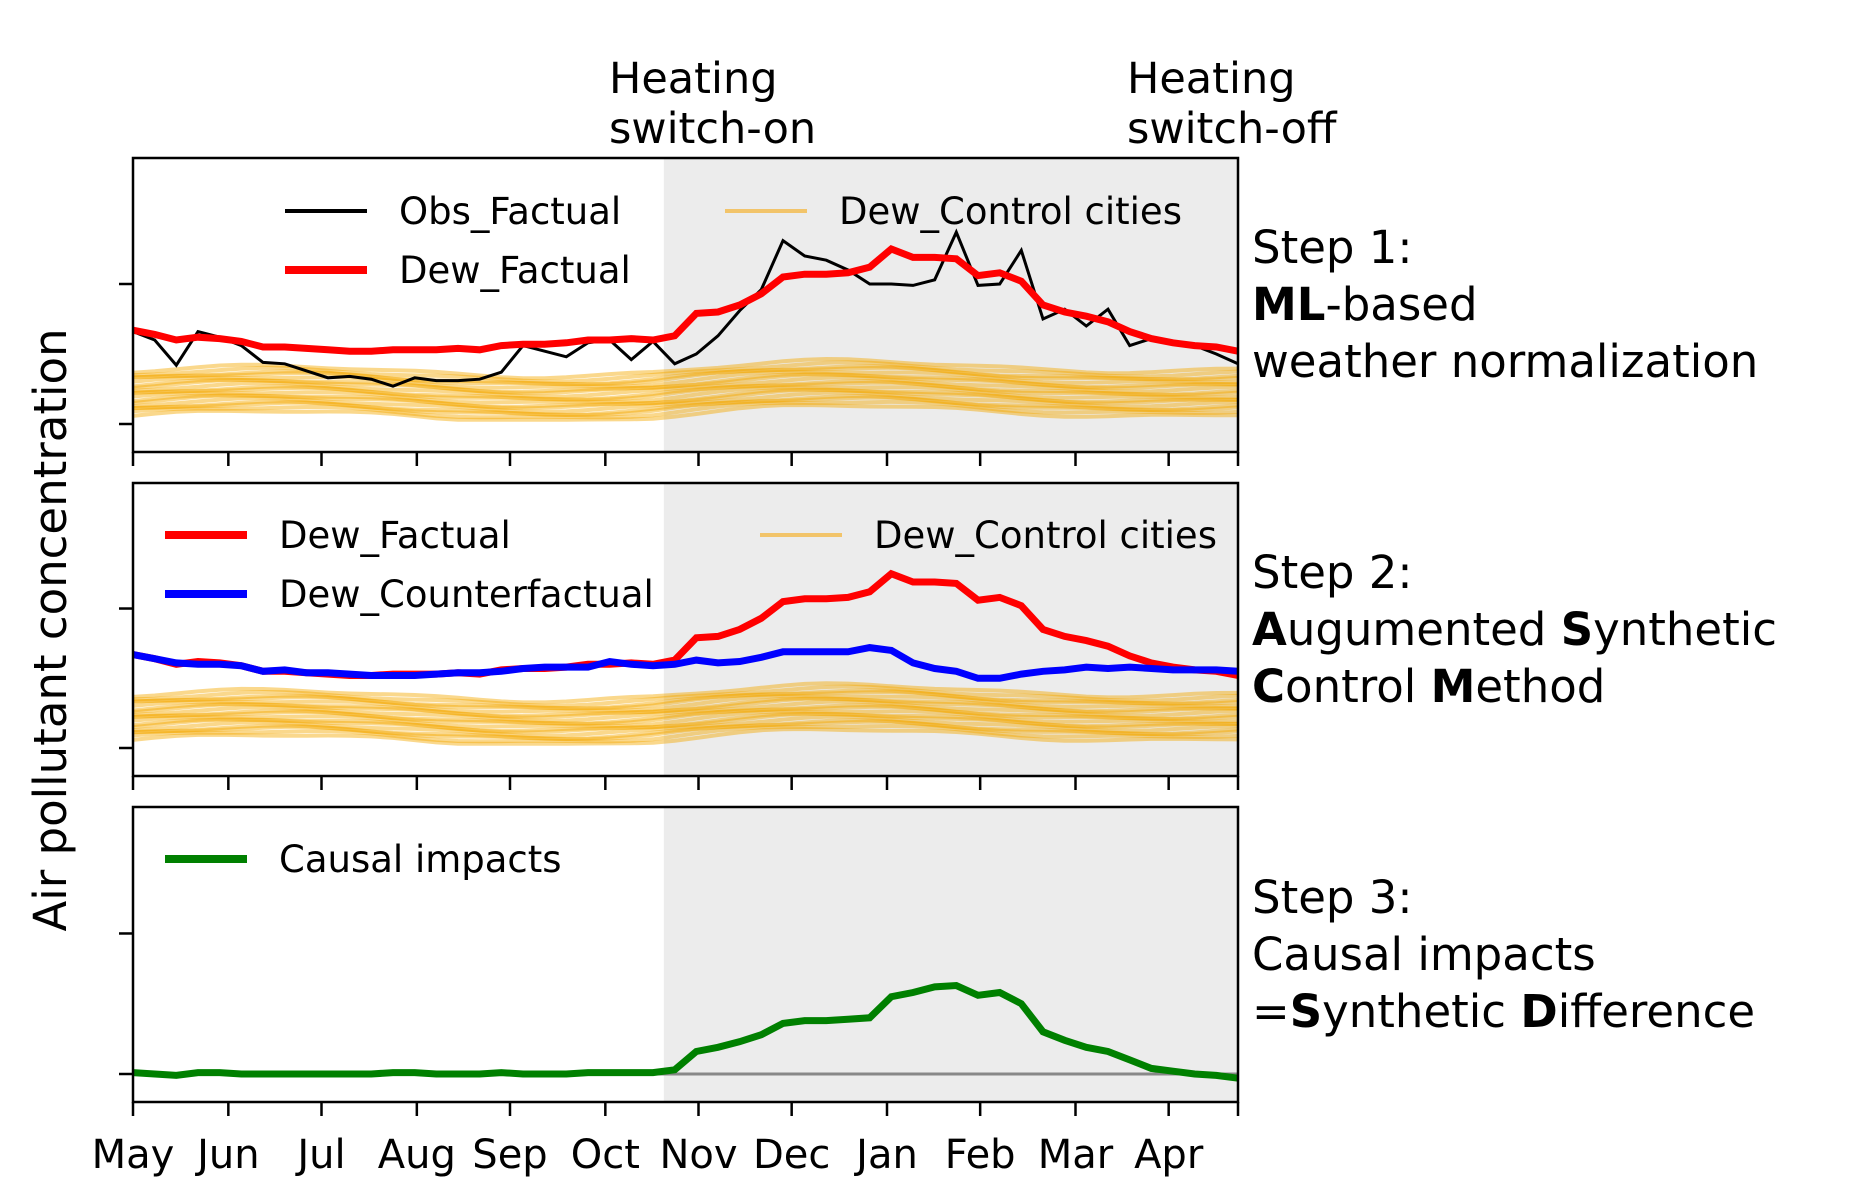  What do you see at coordinates (1358, 686) in the screenshot?
I see `step-text-segment: ontrol` at bounding box center [1358, 686].